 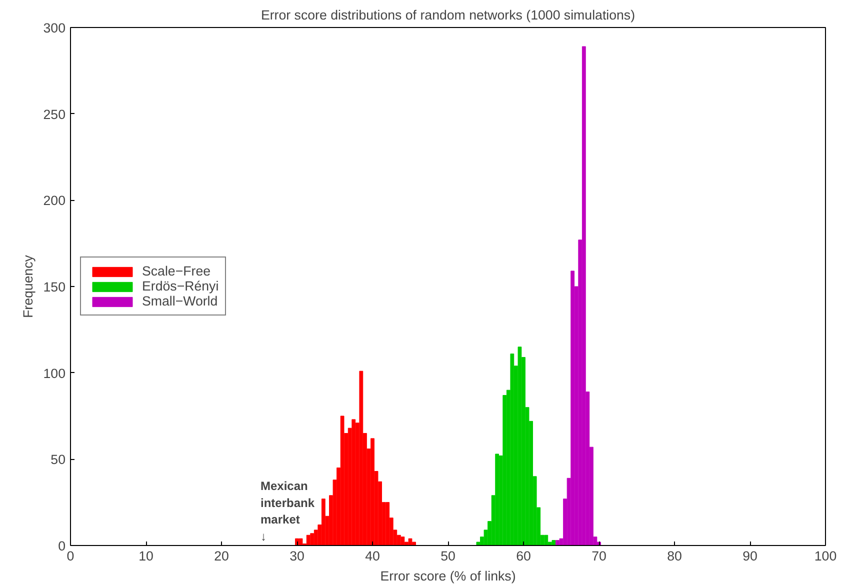 I want to click on x-tick-label: 30, so click(x=297, y=556).